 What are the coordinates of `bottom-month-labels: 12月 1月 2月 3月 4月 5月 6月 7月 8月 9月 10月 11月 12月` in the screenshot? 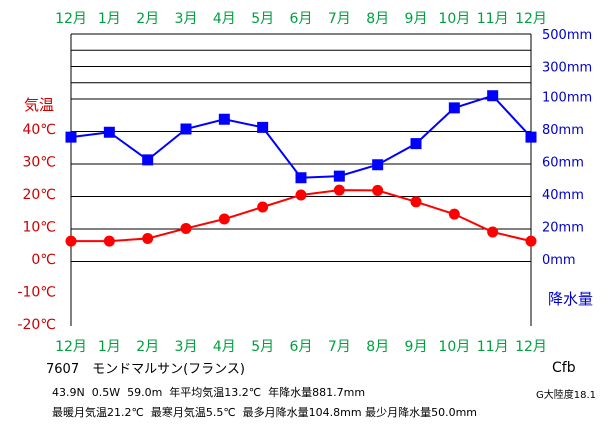 It's located at (301, 347).